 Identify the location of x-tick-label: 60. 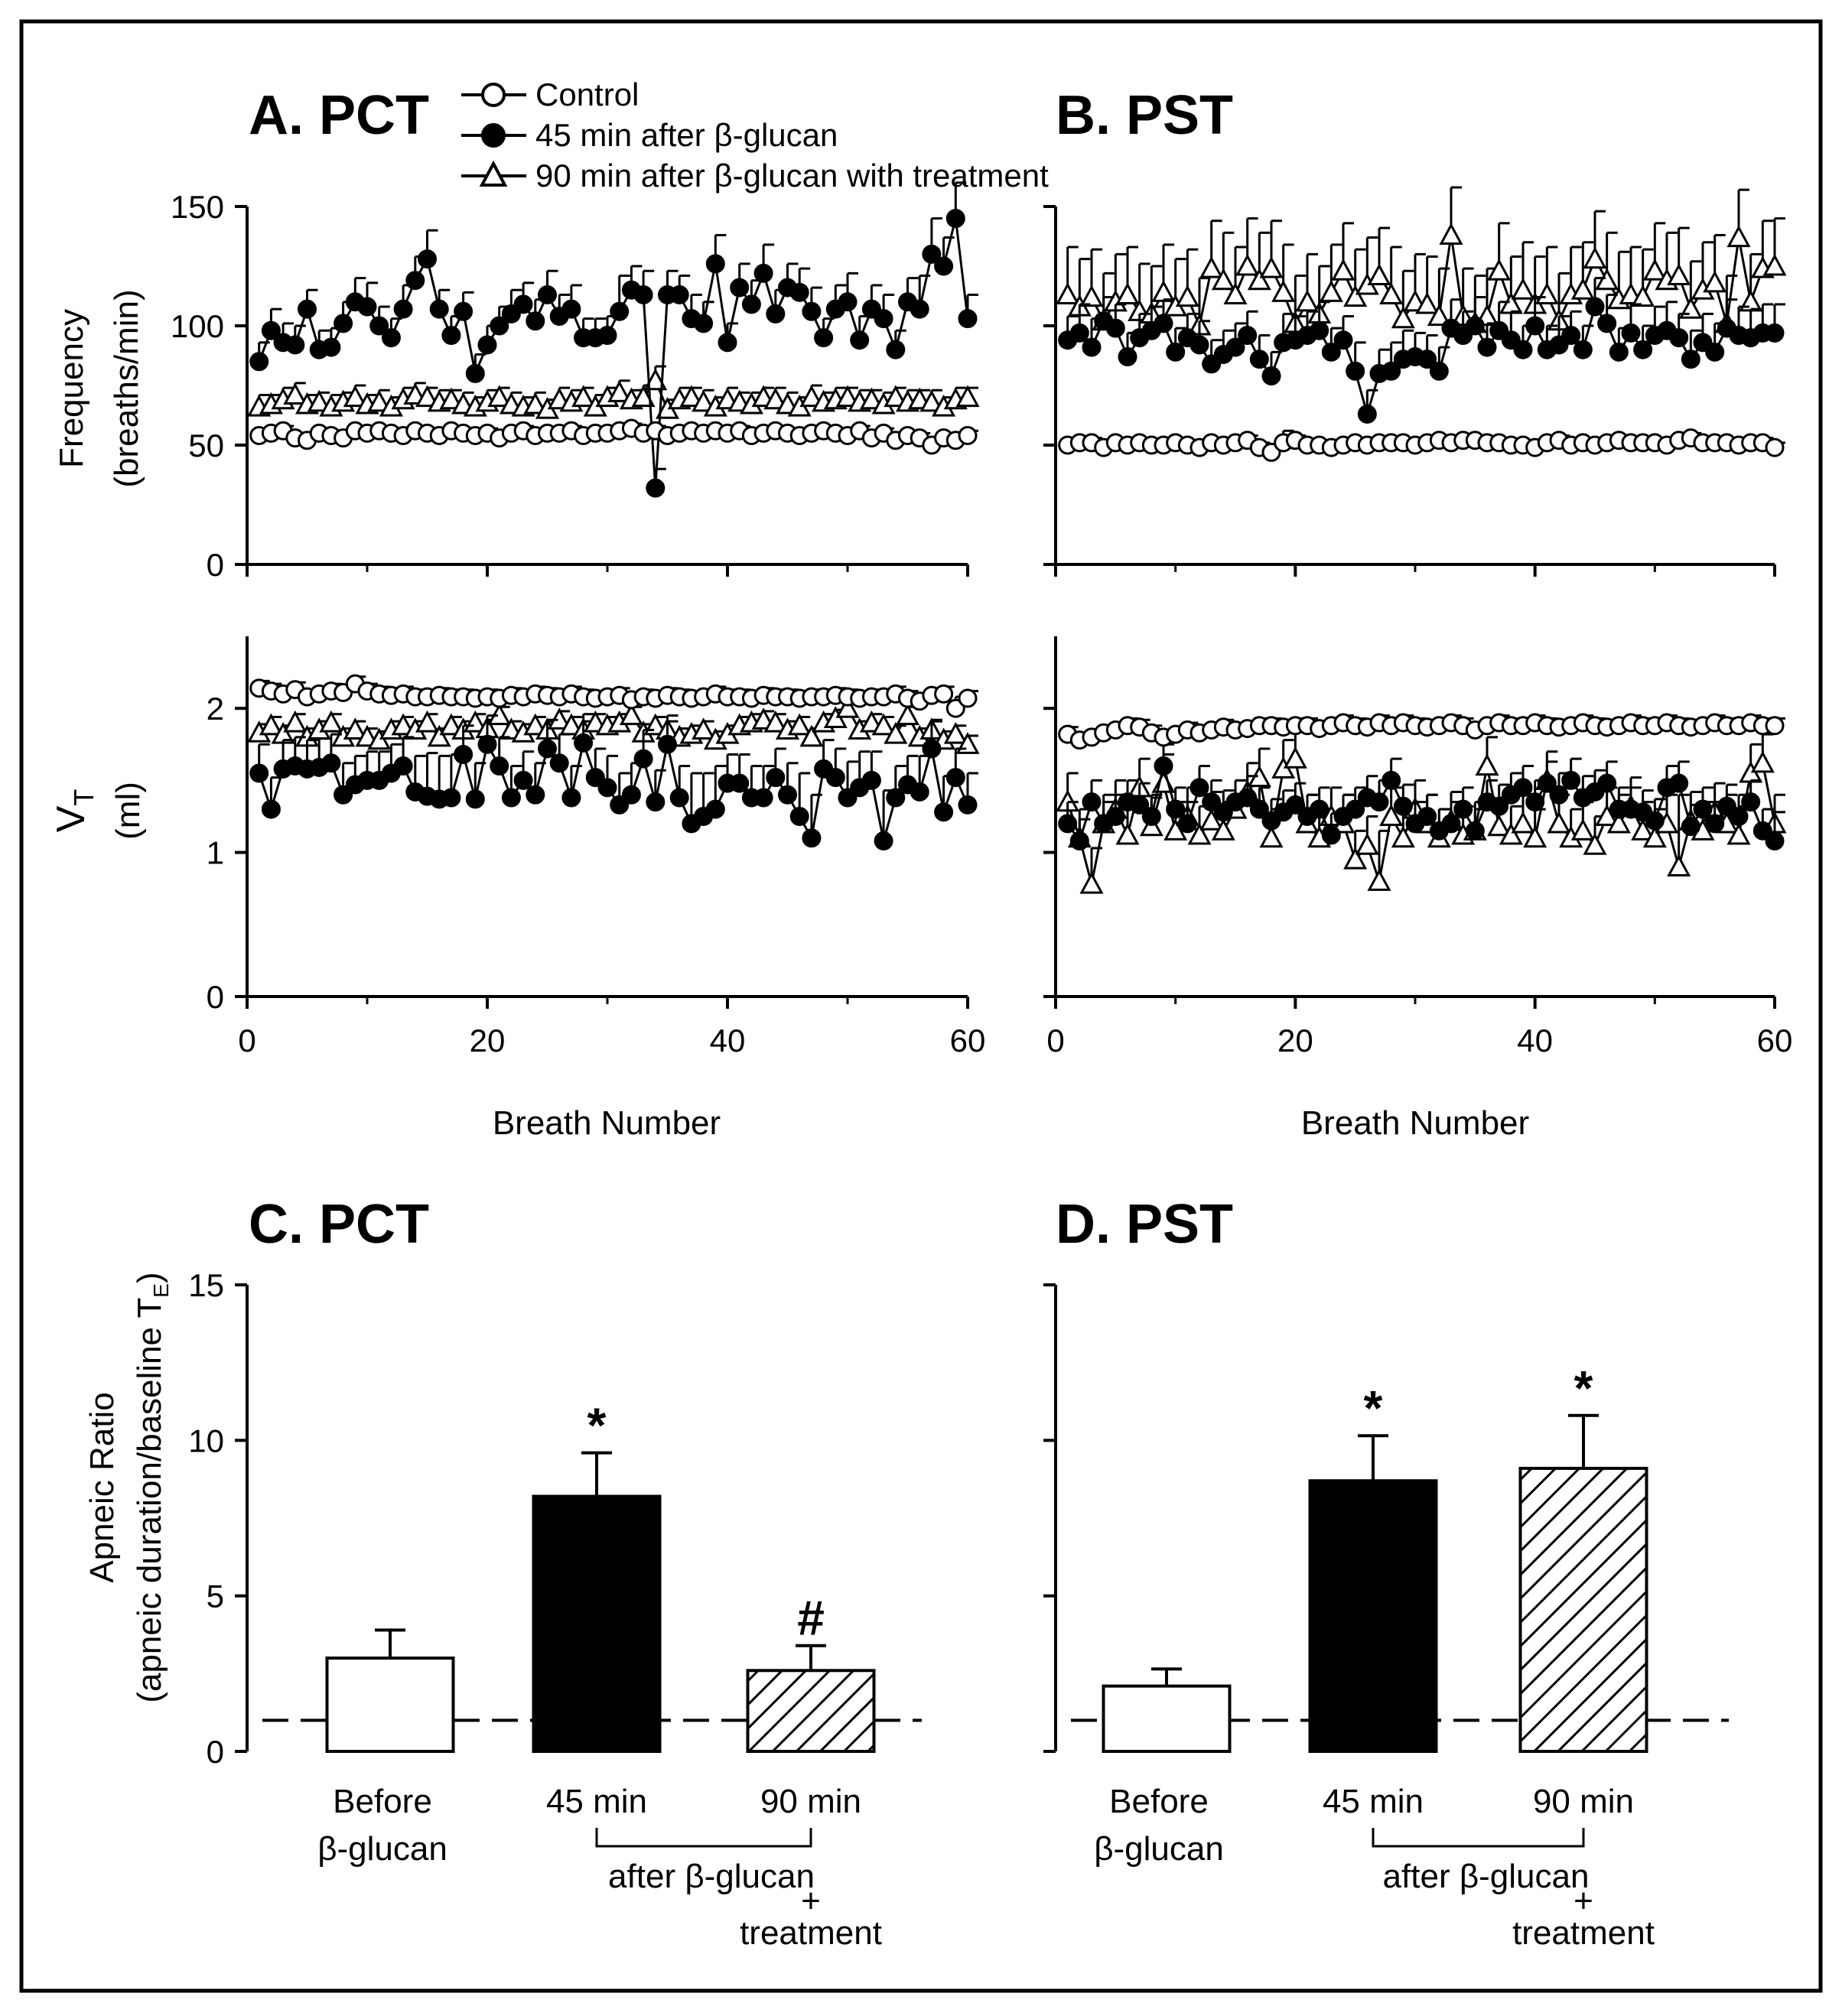
(1775, 1040).